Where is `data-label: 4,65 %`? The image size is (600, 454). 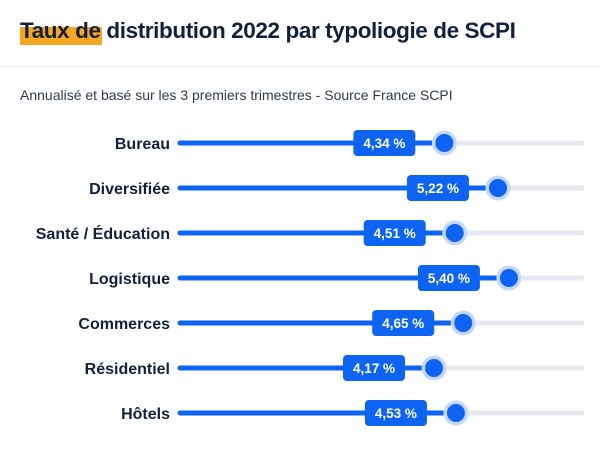 data-label: 4,65 % is located at coordinates (403, 323).